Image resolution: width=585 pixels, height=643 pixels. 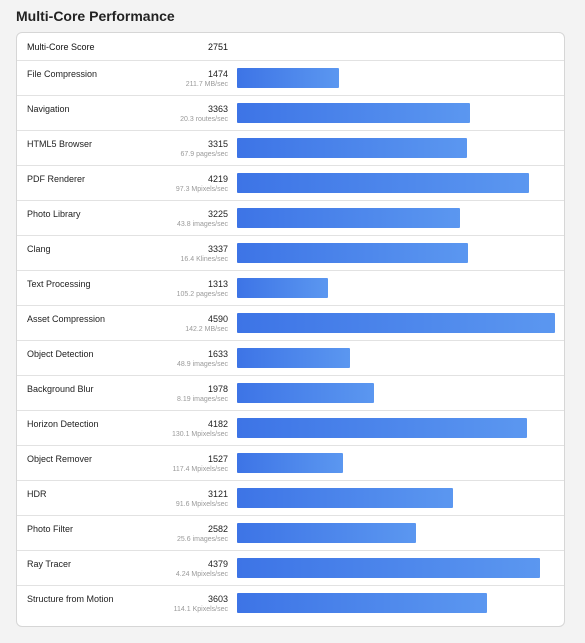 What do you see at coordinates (49, 564) in the screenshot?
I see `benchmark-name: Ray Tracer` at bounding box center [49, 564].